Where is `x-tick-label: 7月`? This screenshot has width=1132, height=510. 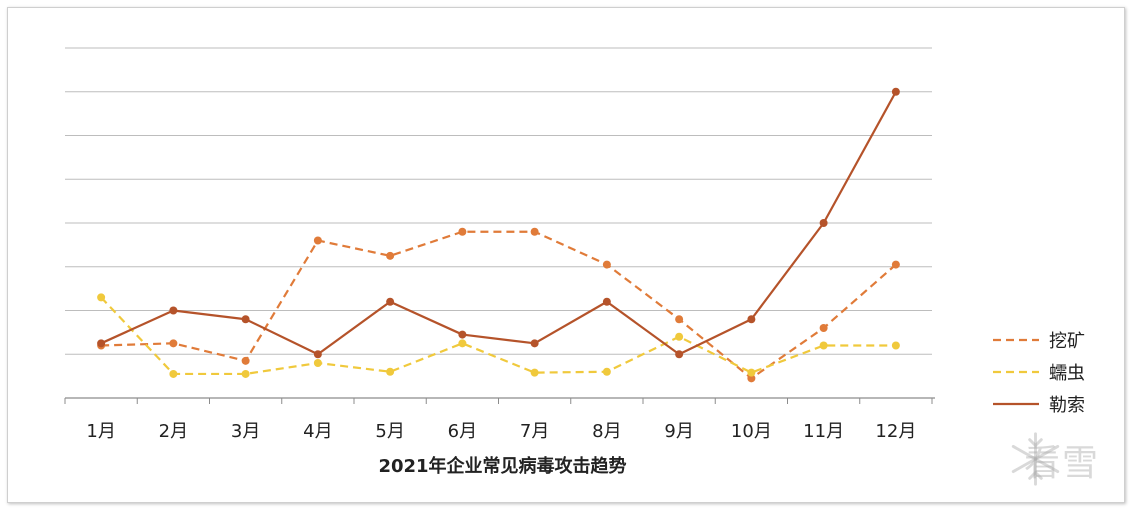
x-tick-label: 7月 is located at coordinates (534, 431).